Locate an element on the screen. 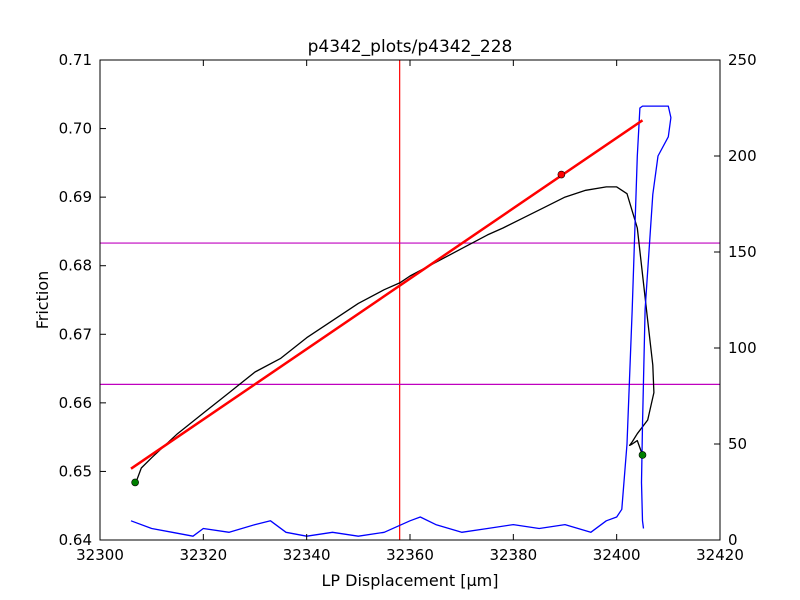 The image size is (800, 600). x-tick-label: 32400 is located at coordinates (617, 555).